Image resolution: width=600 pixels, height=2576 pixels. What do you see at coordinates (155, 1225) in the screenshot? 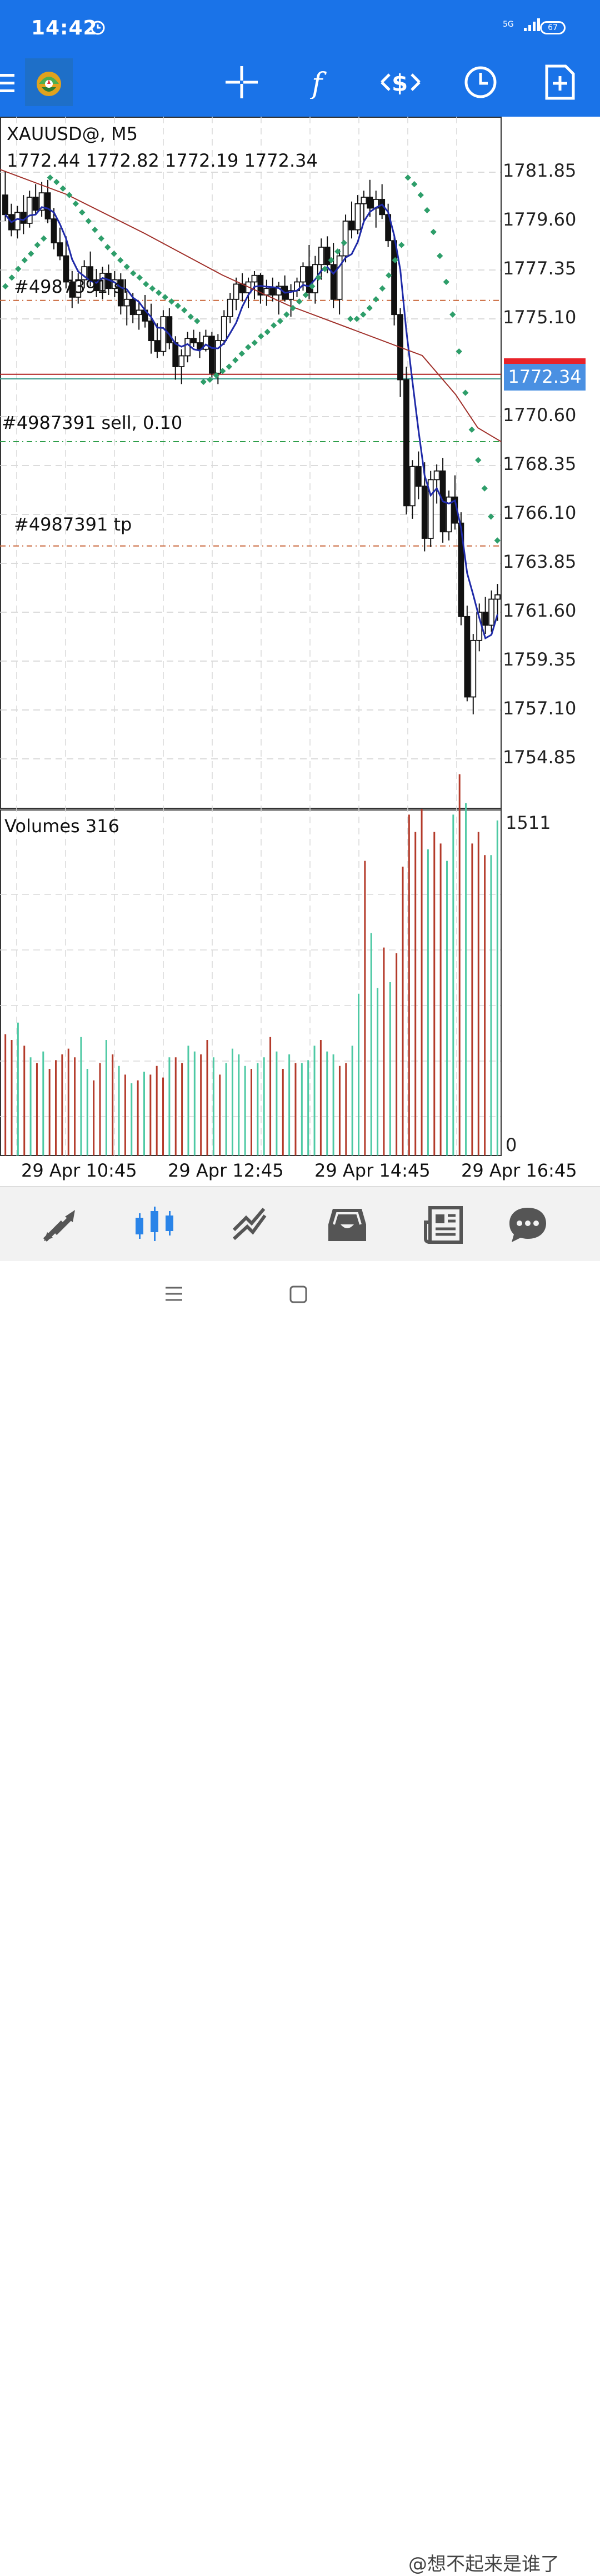
I see `nav-chart` at bounding box center [155, 1225].